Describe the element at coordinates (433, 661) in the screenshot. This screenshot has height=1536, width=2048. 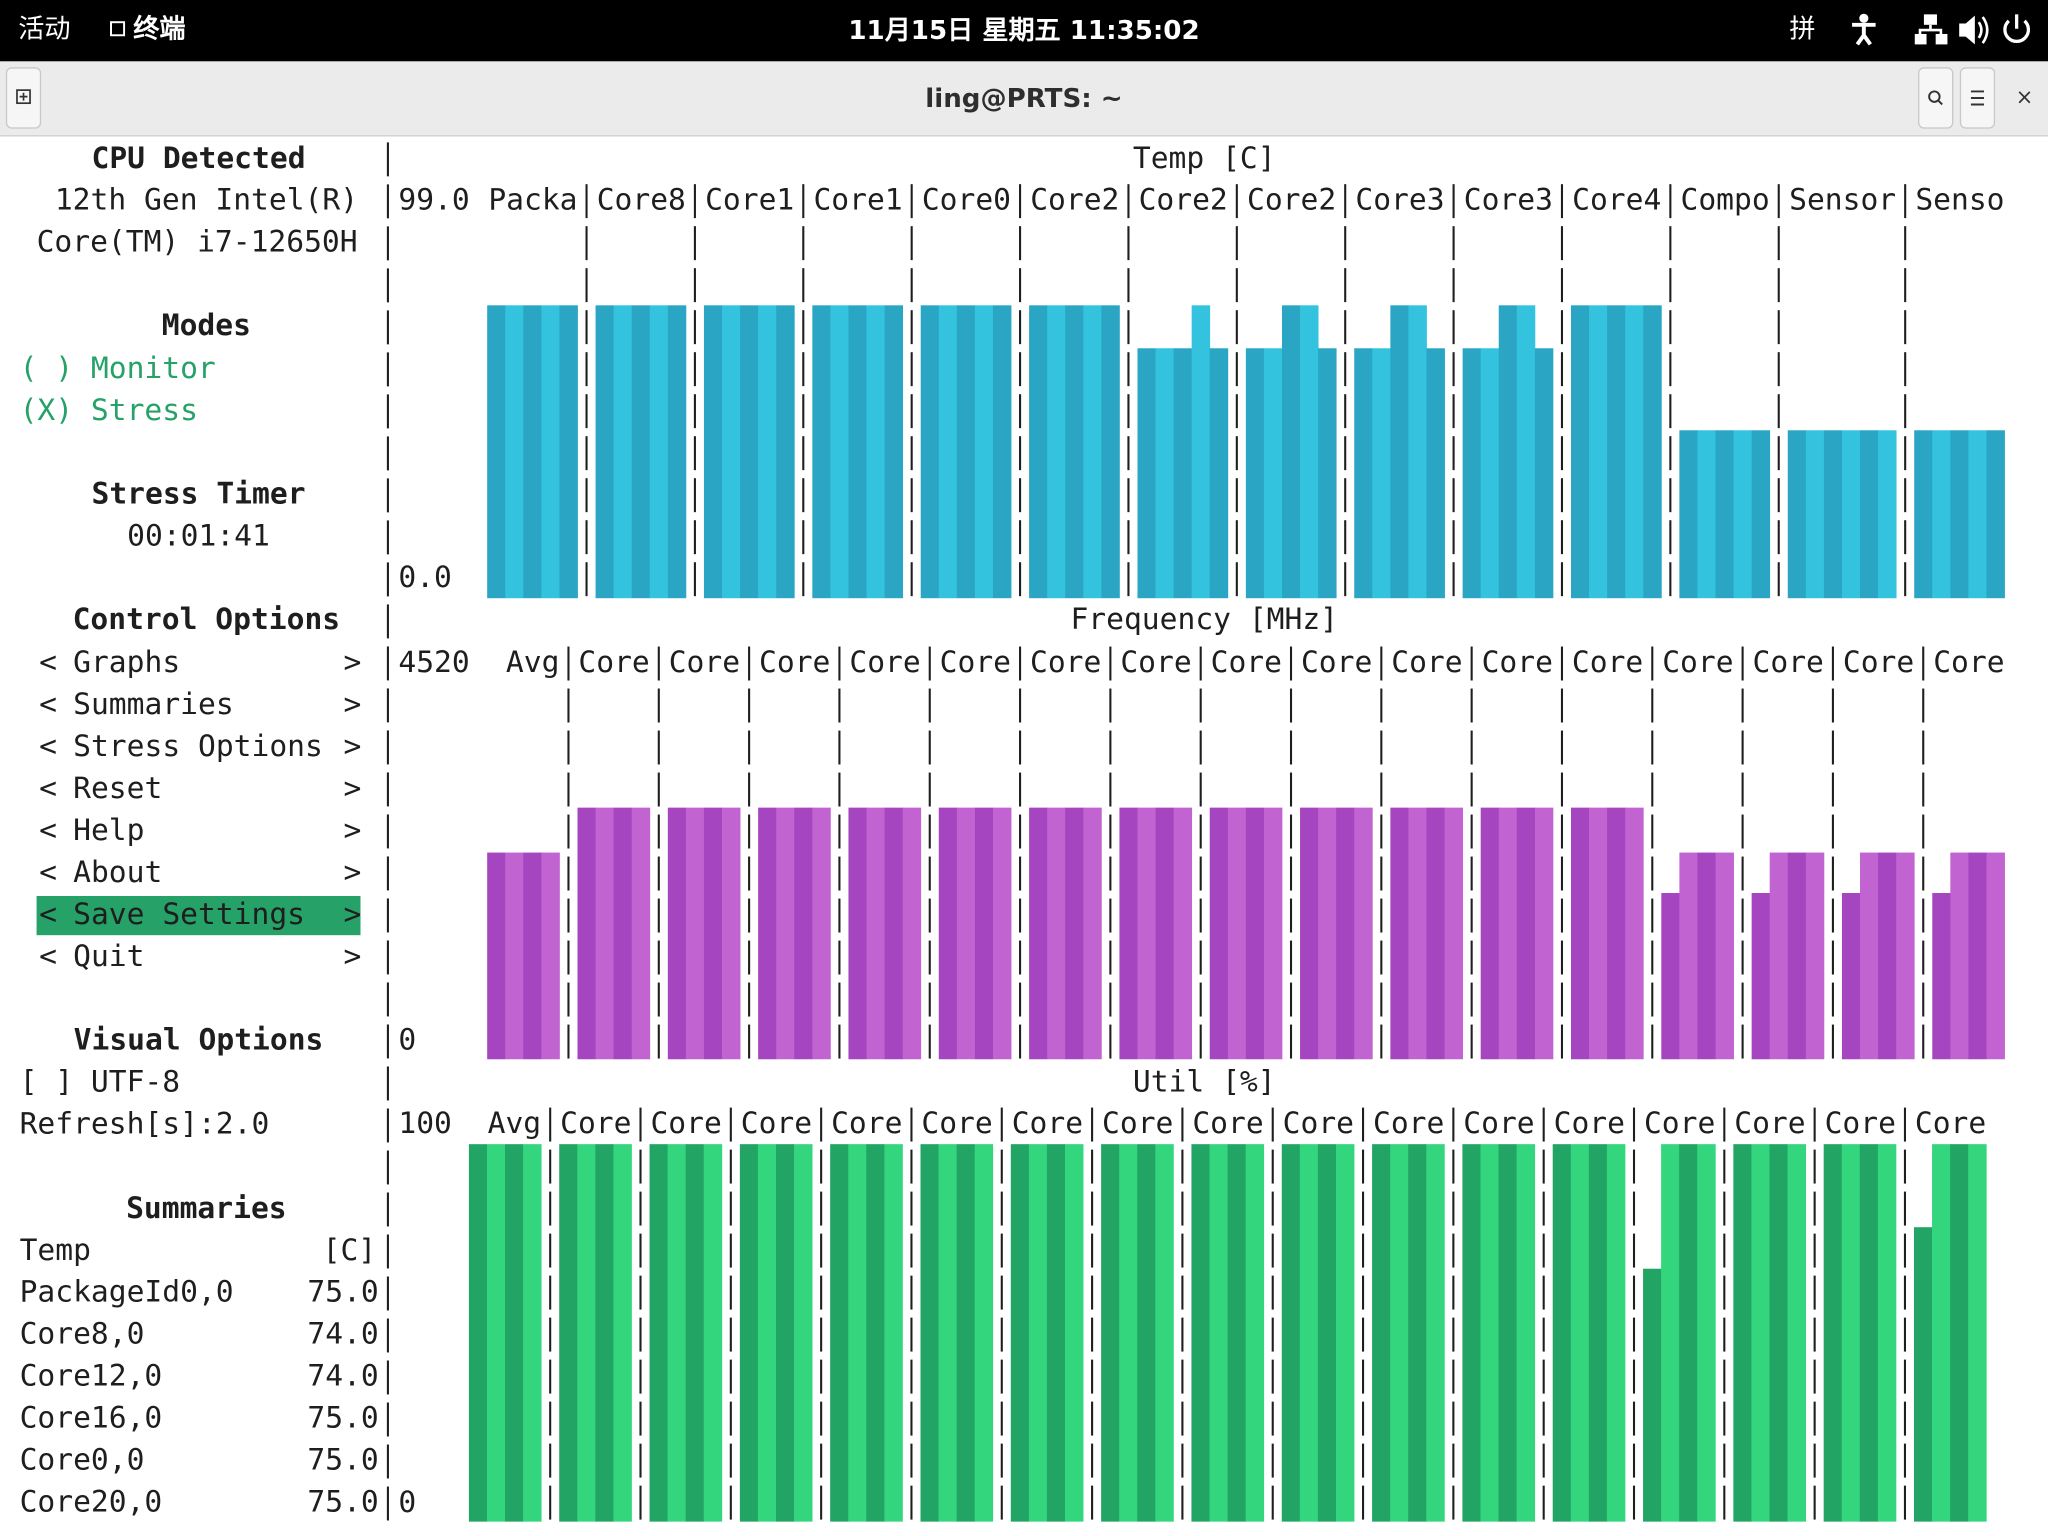
I see `scale-max: 4520` at that location.